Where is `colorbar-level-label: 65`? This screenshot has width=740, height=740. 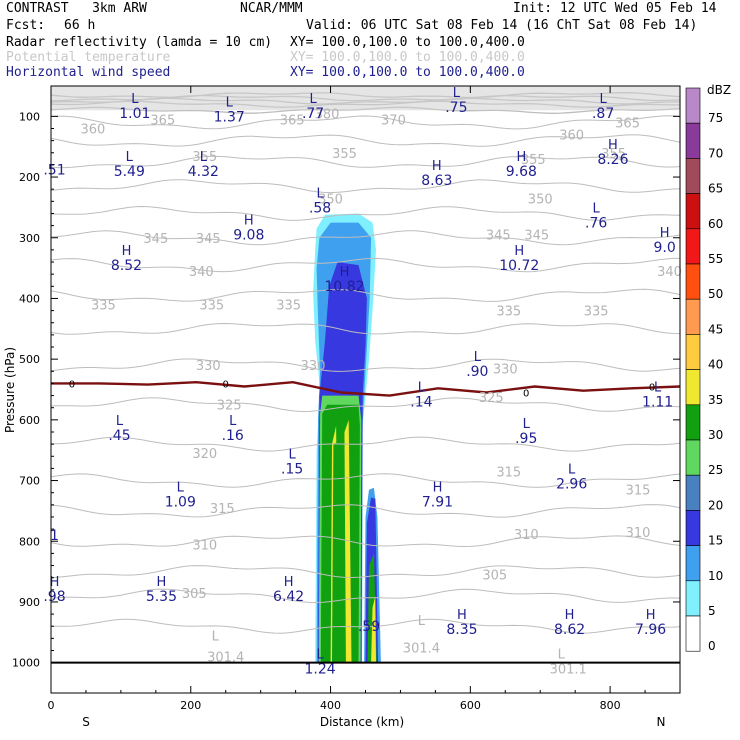
colorbar-level-label: 65 is located at coordinates (715, 189).